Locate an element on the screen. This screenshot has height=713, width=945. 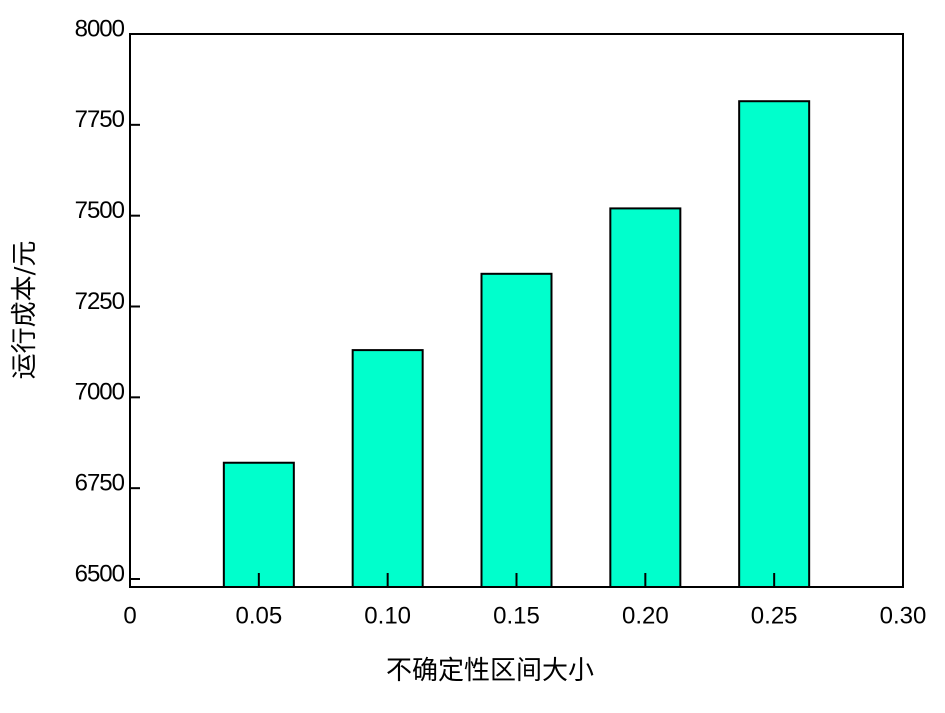
y-tick-label: 7250 is located at coordinates (100, 301).